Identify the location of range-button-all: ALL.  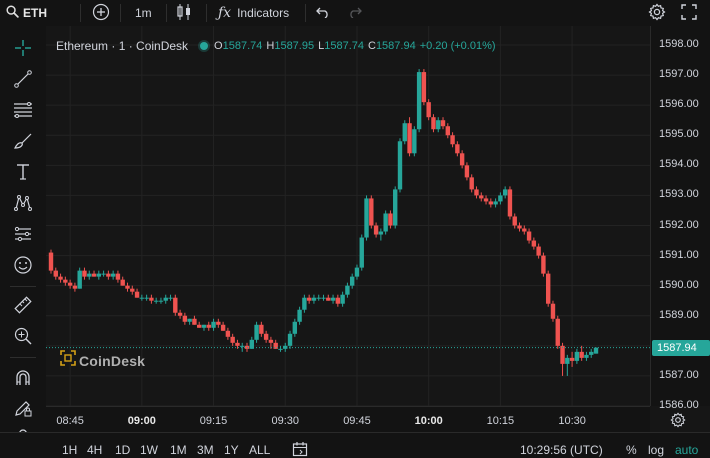
(260, 450).